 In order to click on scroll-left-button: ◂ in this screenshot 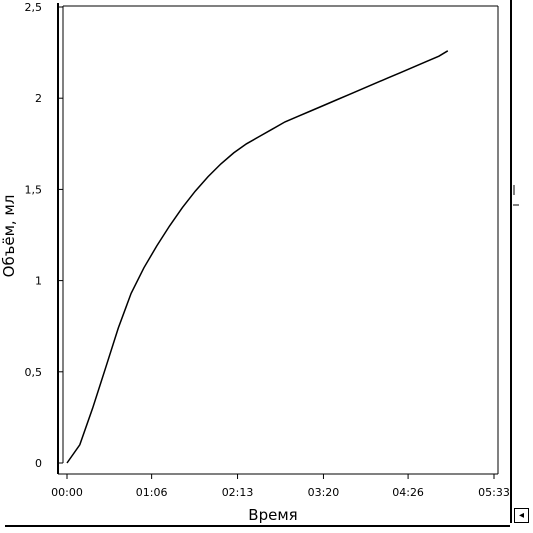, I will do `click(521, 515)`.